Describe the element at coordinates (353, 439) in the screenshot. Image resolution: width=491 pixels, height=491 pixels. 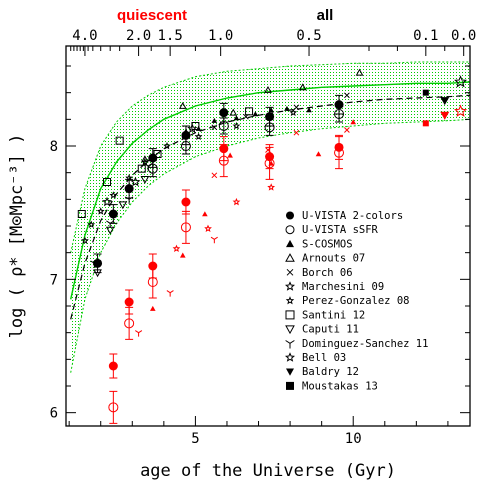
I see `x-tick-label: 10` at that location.